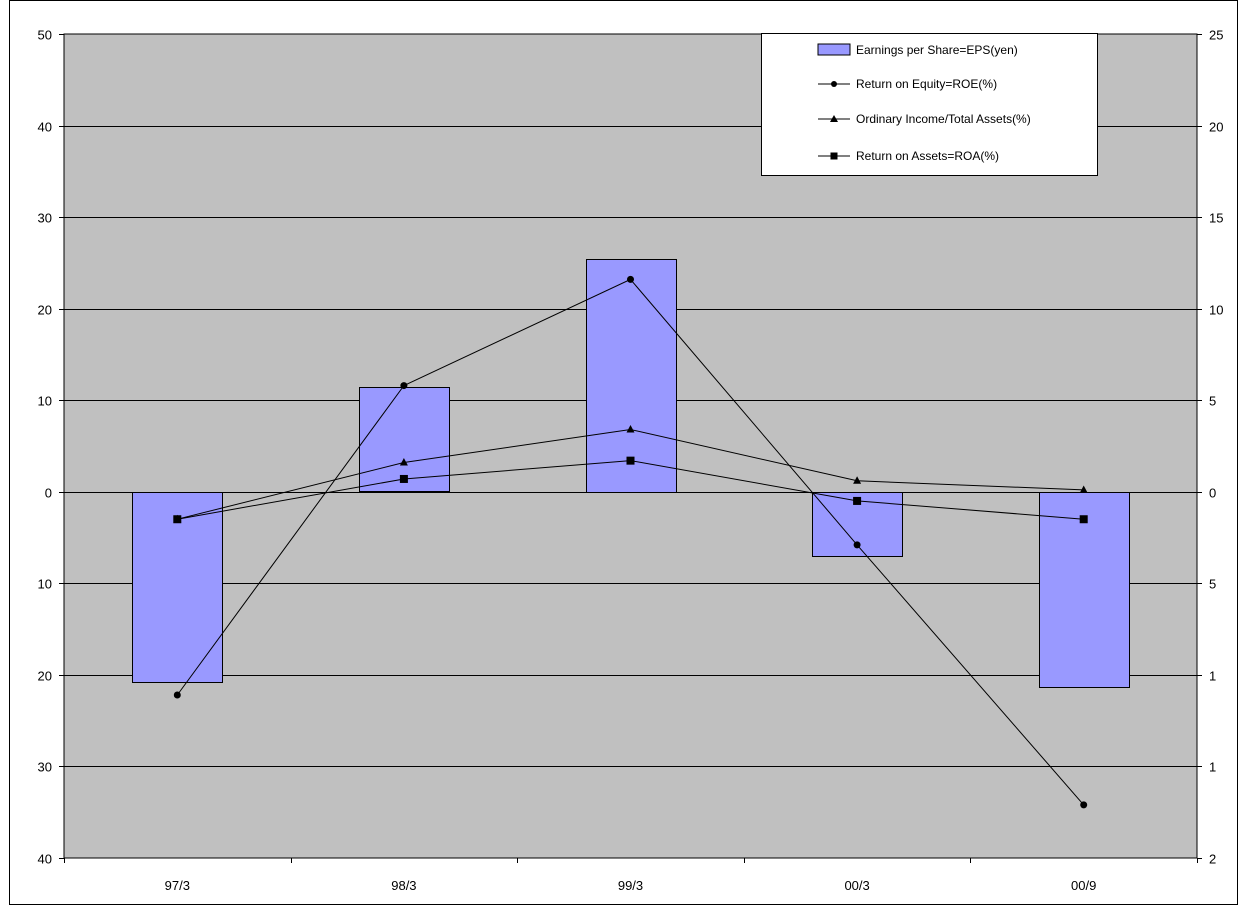 The height and width of the screenshot is (910, 1238). Describe the element at coordinates (927, 156) in the screenshot. I see `legend-label-roa: Return on Assets=ROA(%)` at that location.